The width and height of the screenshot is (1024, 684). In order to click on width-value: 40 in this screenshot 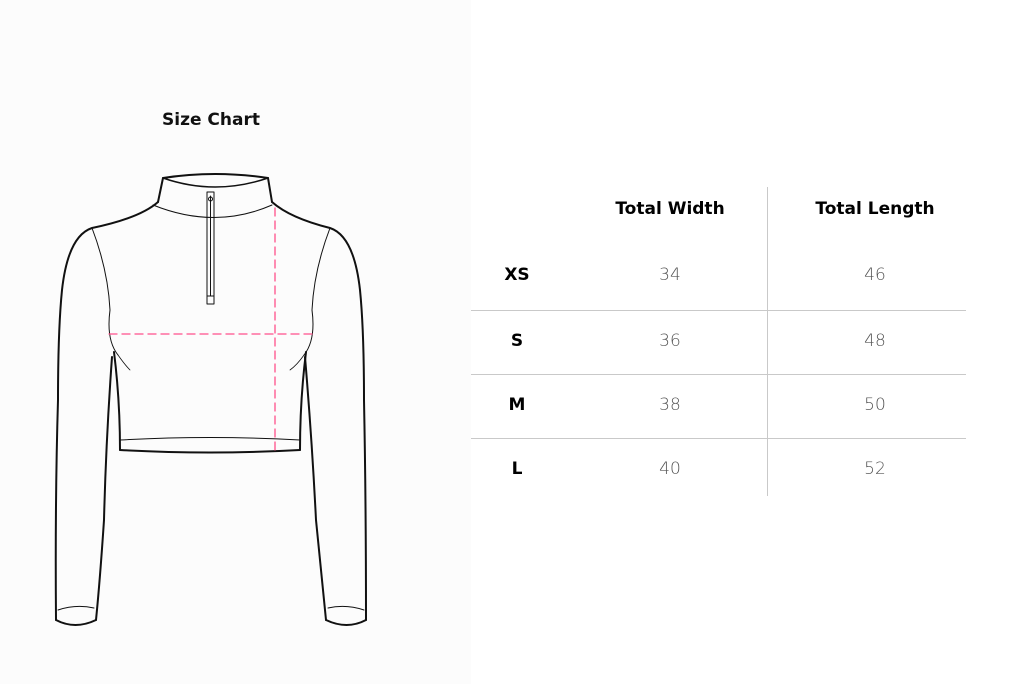, I will do `click(670, 469)`.